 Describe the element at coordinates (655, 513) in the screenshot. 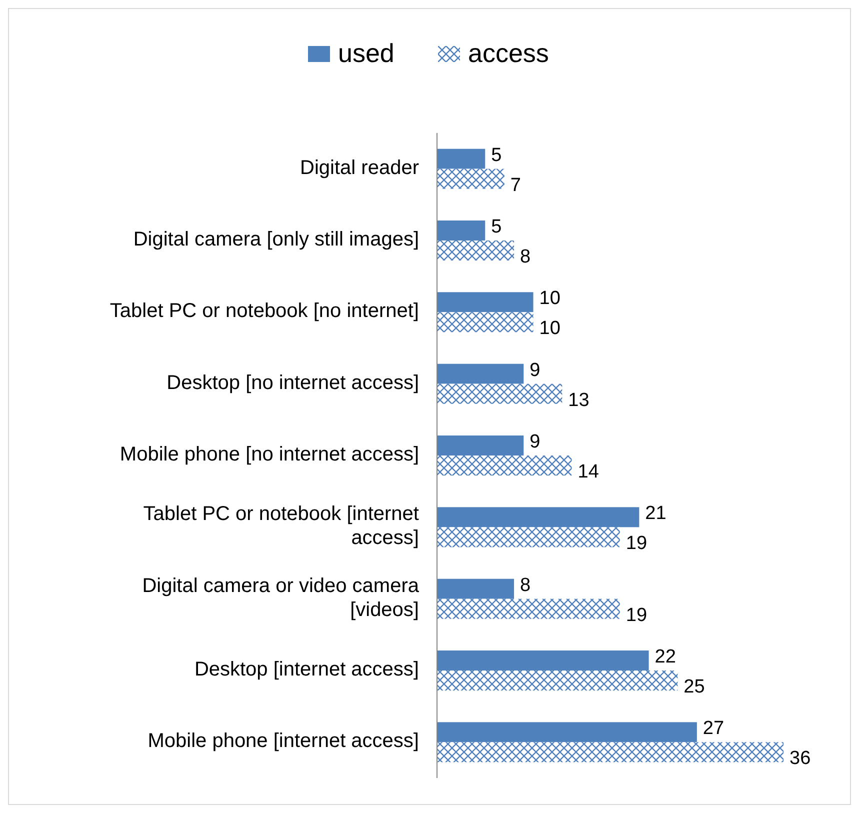

I see `data-label: 21` at that location.